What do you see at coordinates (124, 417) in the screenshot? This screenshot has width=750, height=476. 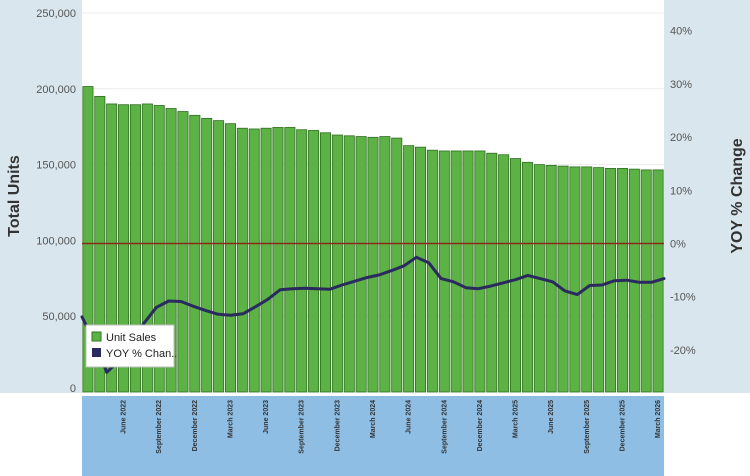 I see `x-tick-june-2022: June 2022` at bounding box center [124, 417].